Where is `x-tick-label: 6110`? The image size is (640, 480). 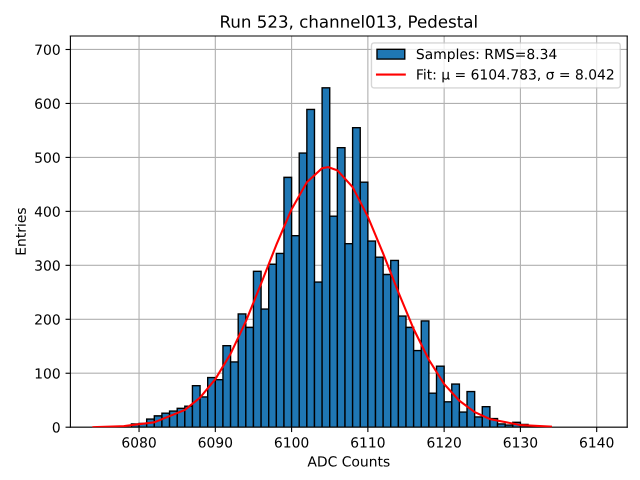 x-tick-label: 6110 is located at coordinates (368, 442).